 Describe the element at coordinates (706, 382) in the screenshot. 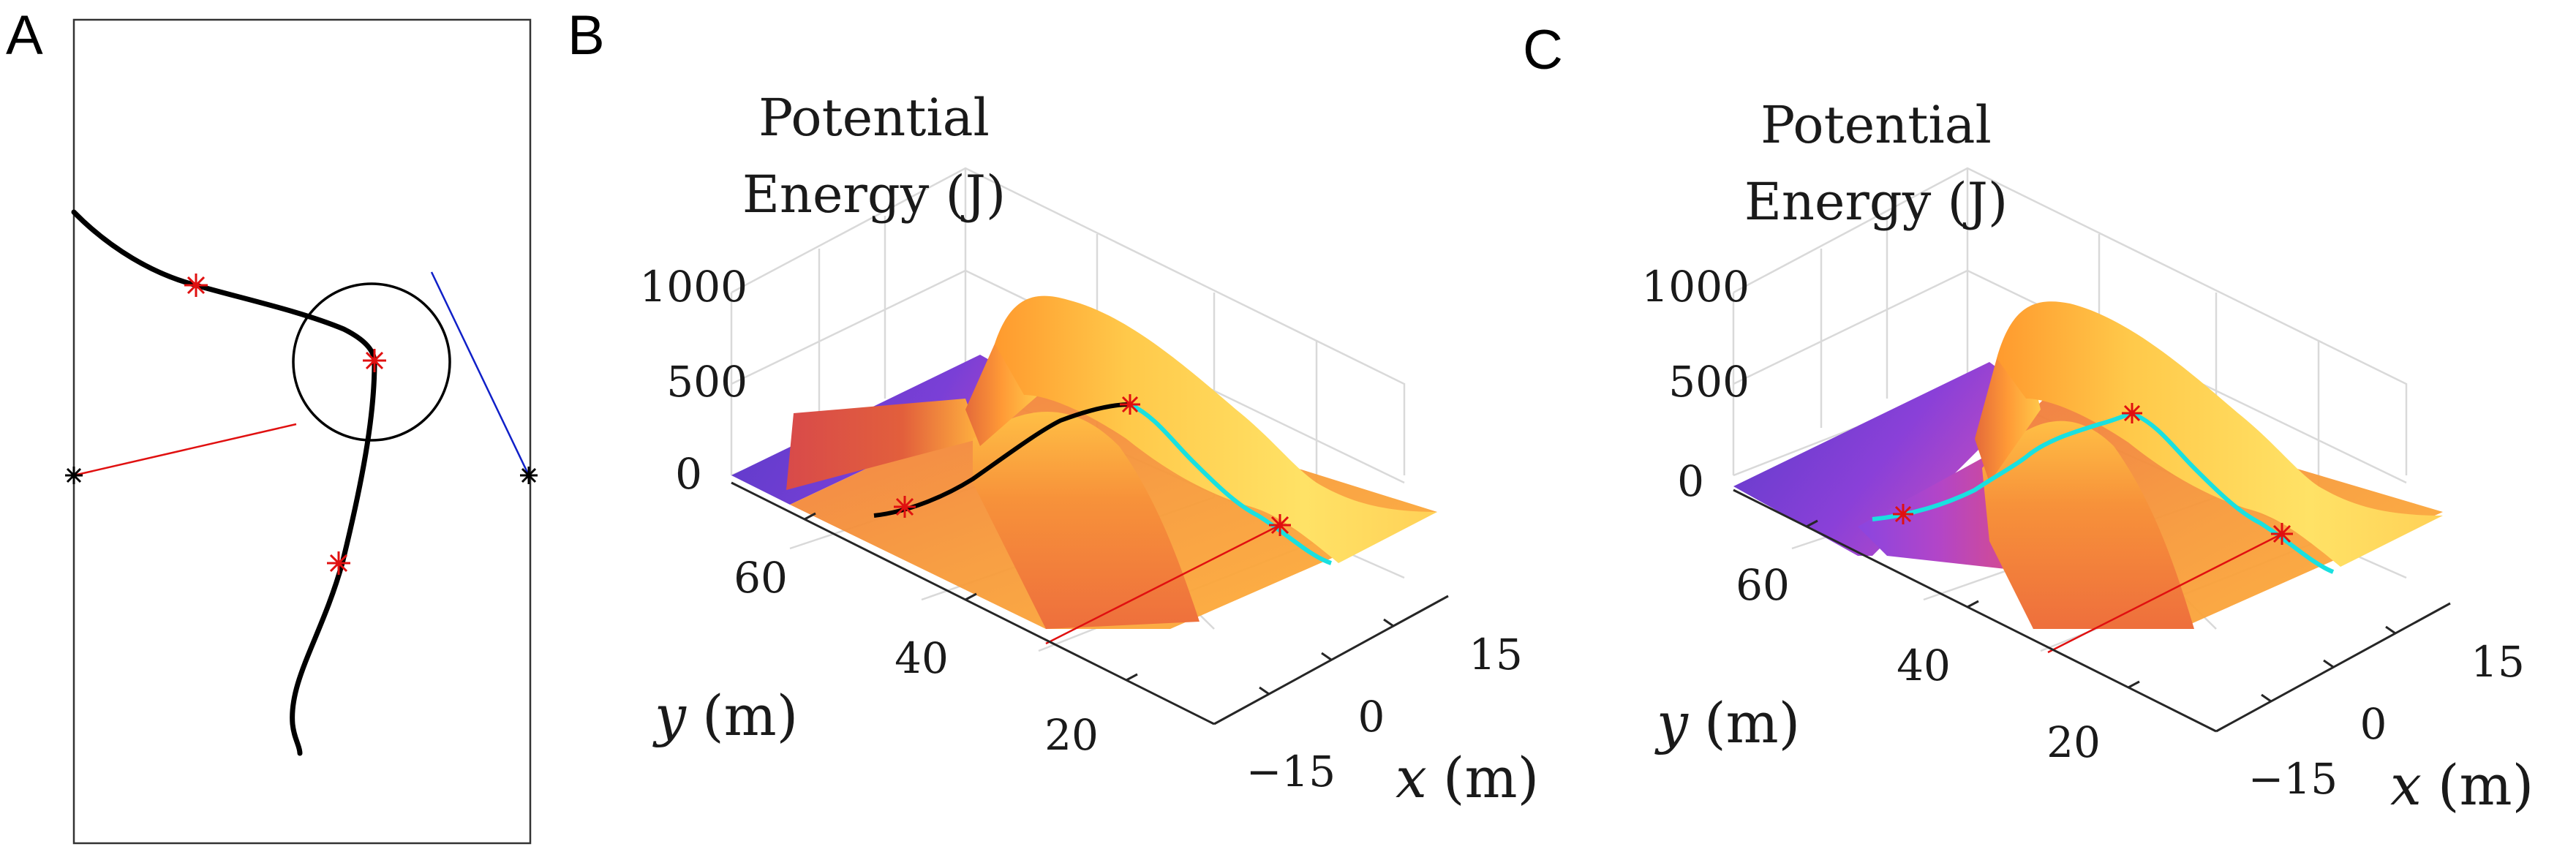

I see `panel-b-z-tick: 500` at that location.